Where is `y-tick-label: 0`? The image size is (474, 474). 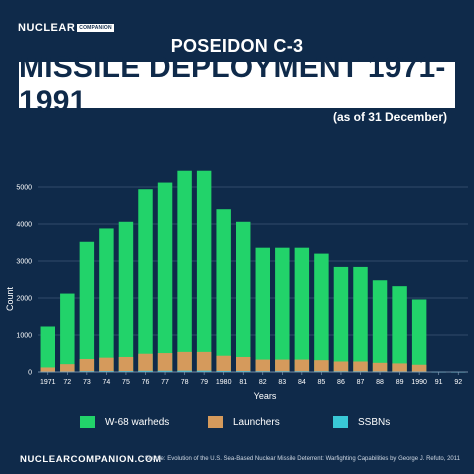 y-tick-label: 0 is located at coordinates (30, 373).